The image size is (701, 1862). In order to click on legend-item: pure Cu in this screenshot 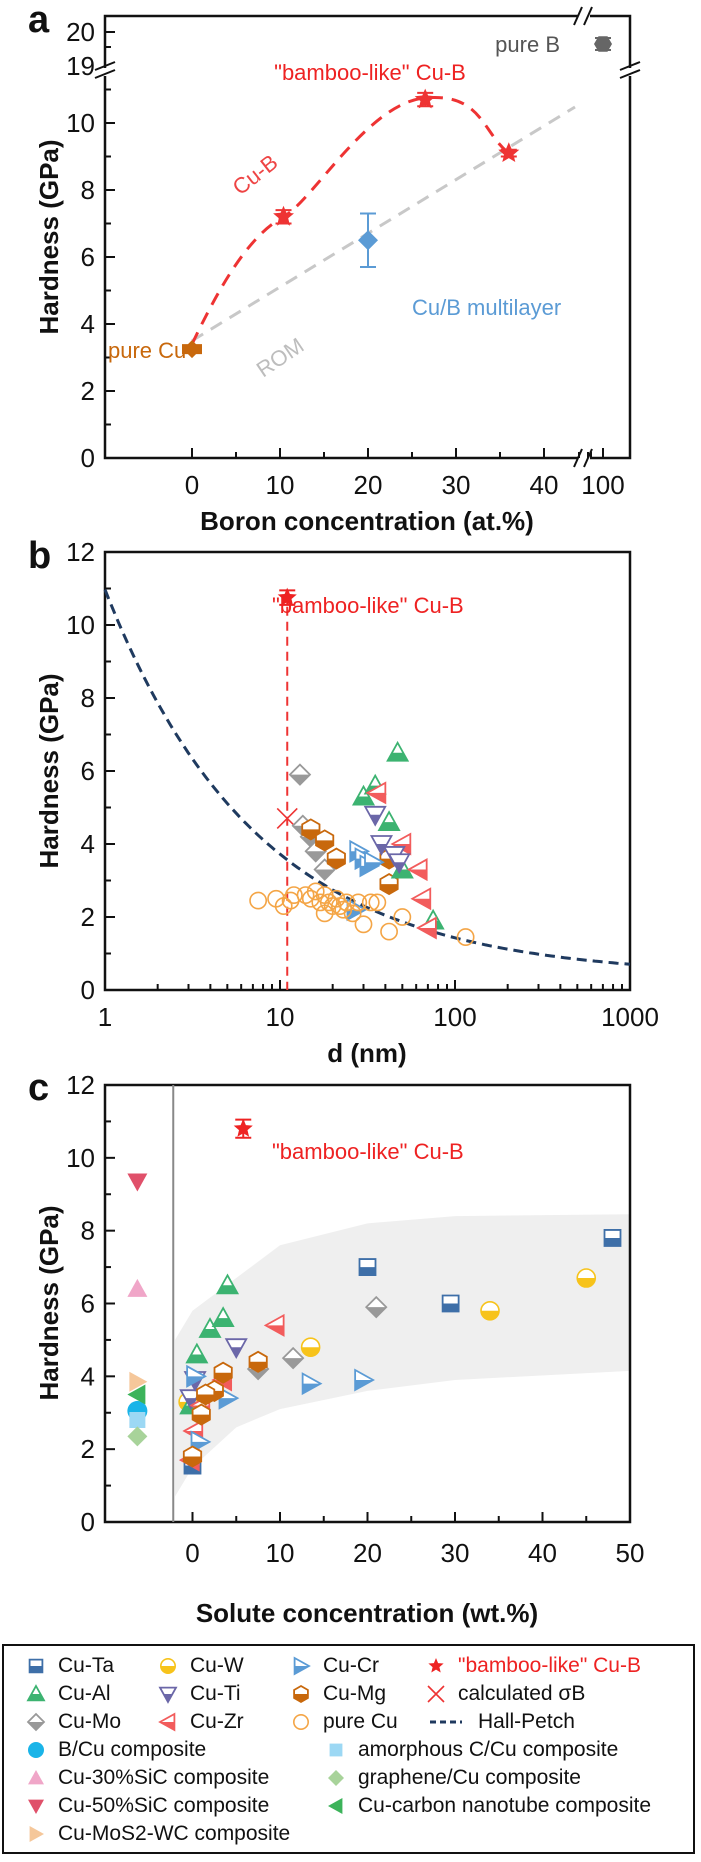, I will do `click(343, 1722)`.